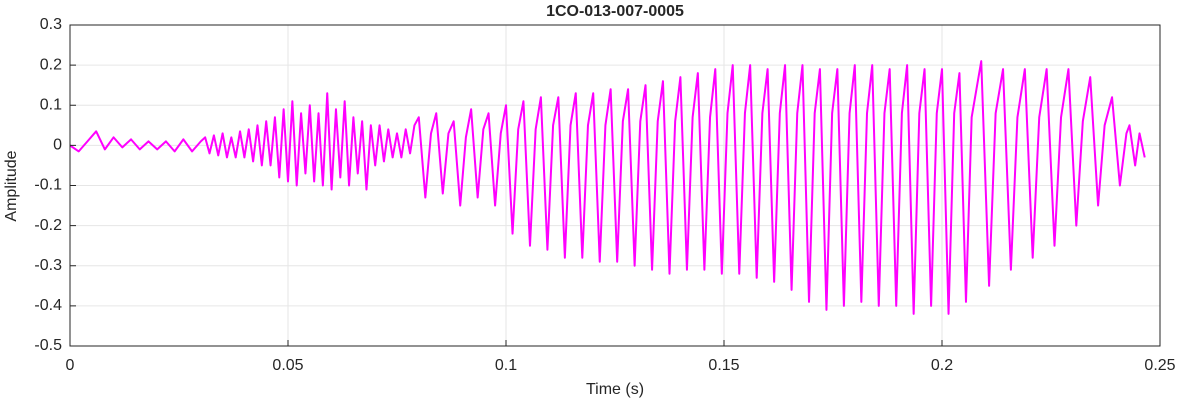 The height and width of the screenshot is (404, 1182). I want to click on y-tick-label: -0.5, so click(48, 345).